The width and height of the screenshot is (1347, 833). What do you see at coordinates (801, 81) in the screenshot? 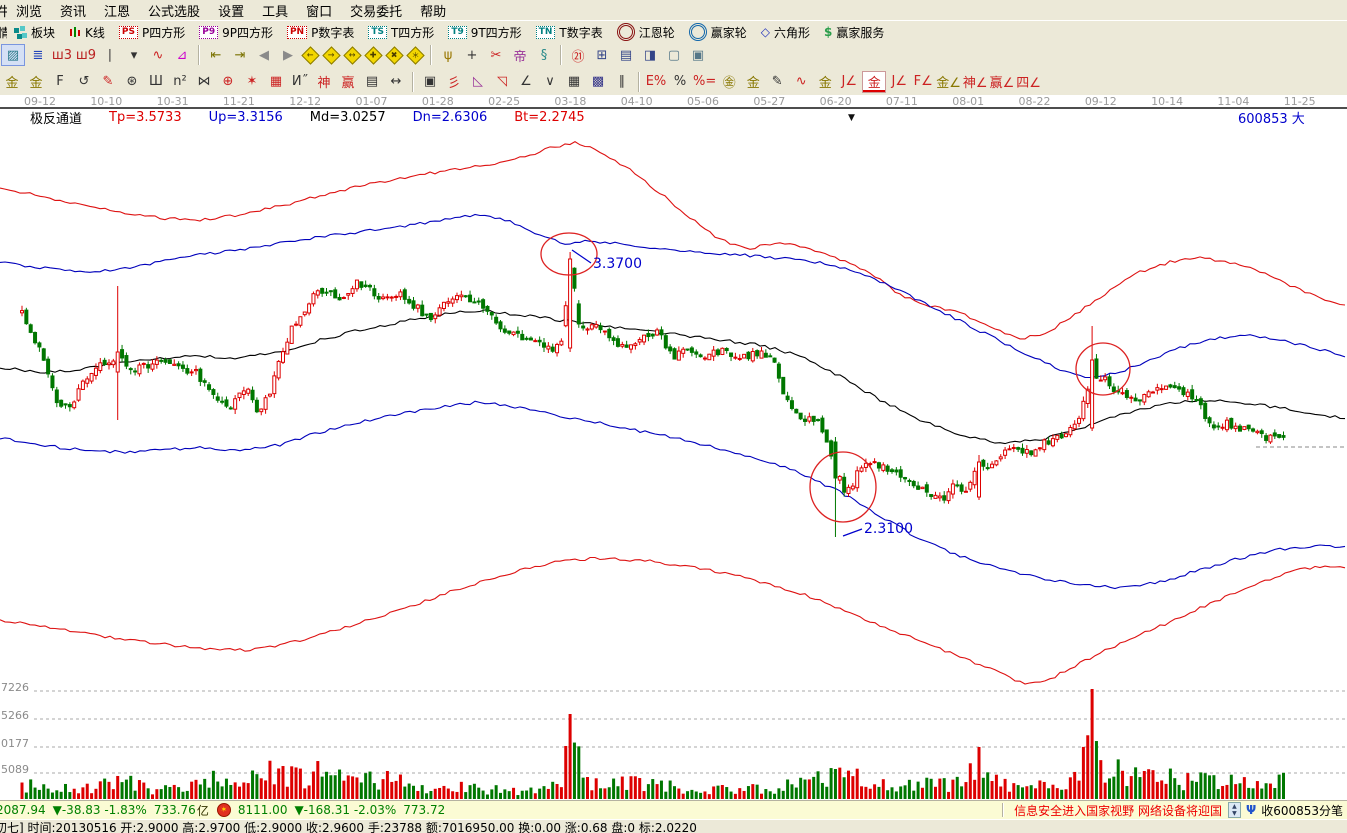
I see `wave-tool: ∿` at bounding box center [801, 81].